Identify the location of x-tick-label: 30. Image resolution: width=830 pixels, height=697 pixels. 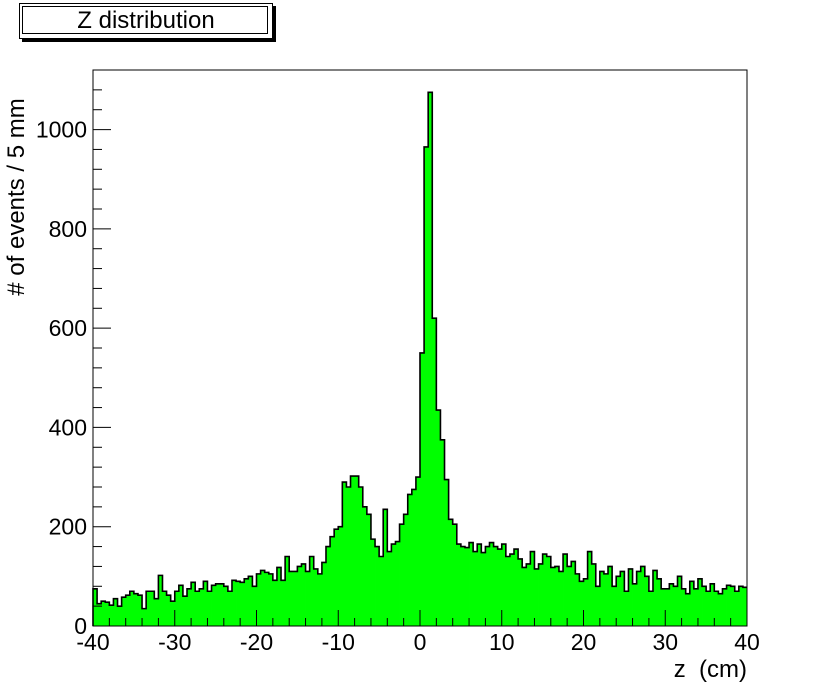
(665, 642).